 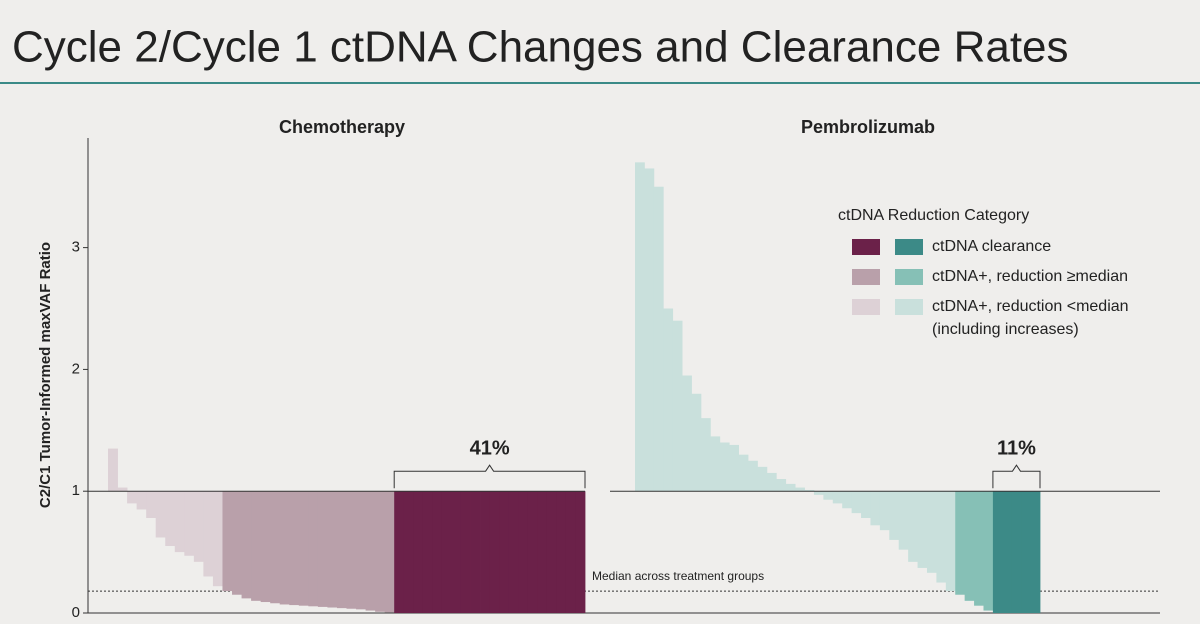 What do you see at coordinates (1005, 329) in the screenshot?
I see `legend-label: (including increases)` at bounding box center [1005, 329].